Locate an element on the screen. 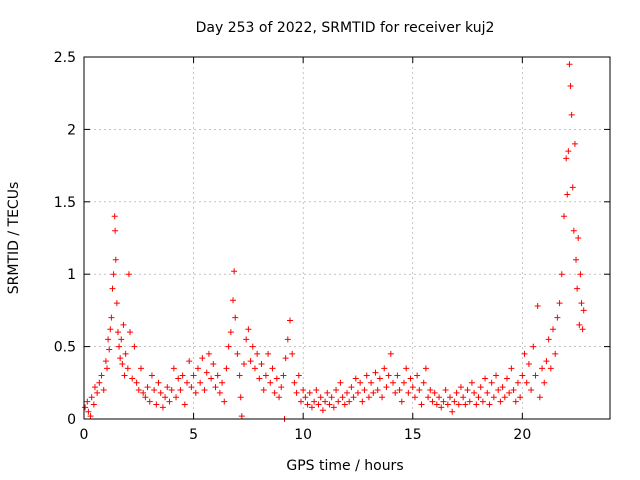  x-tick-label: 0 is located at coordinates (84, 435).